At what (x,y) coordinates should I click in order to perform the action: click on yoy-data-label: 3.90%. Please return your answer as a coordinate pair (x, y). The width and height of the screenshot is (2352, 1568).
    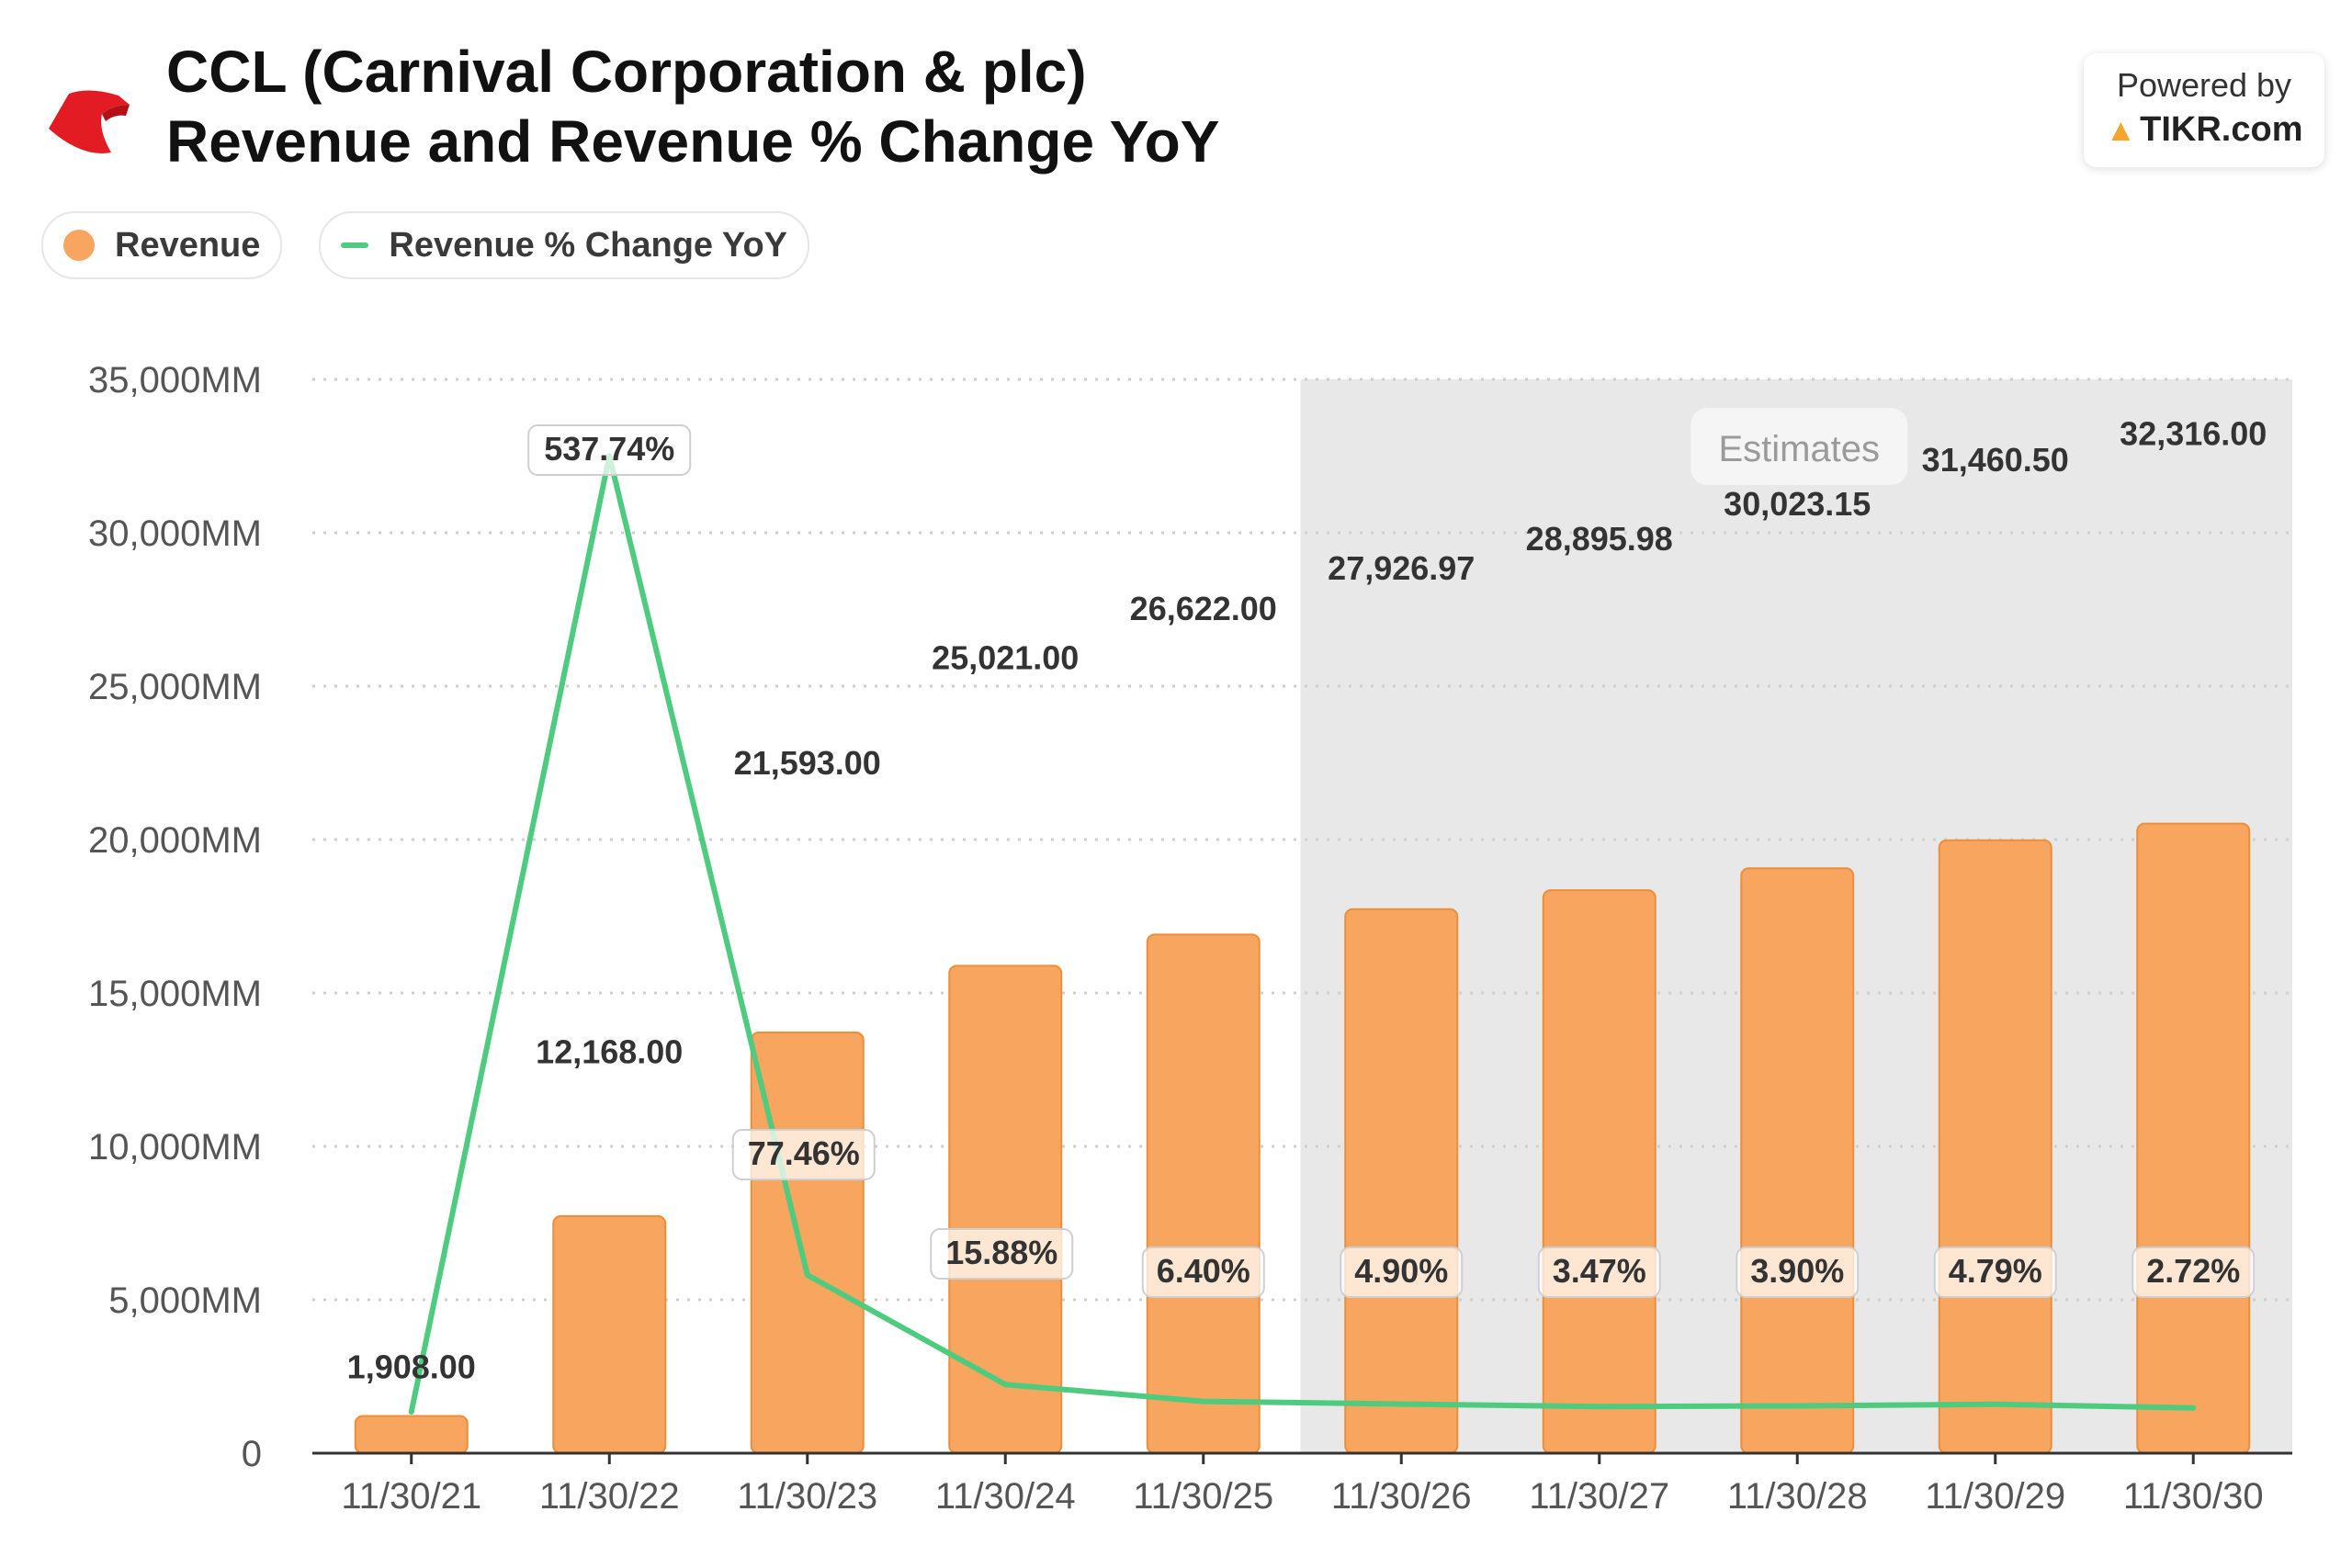
    Looking at the image, I should click on (1797, 1271).